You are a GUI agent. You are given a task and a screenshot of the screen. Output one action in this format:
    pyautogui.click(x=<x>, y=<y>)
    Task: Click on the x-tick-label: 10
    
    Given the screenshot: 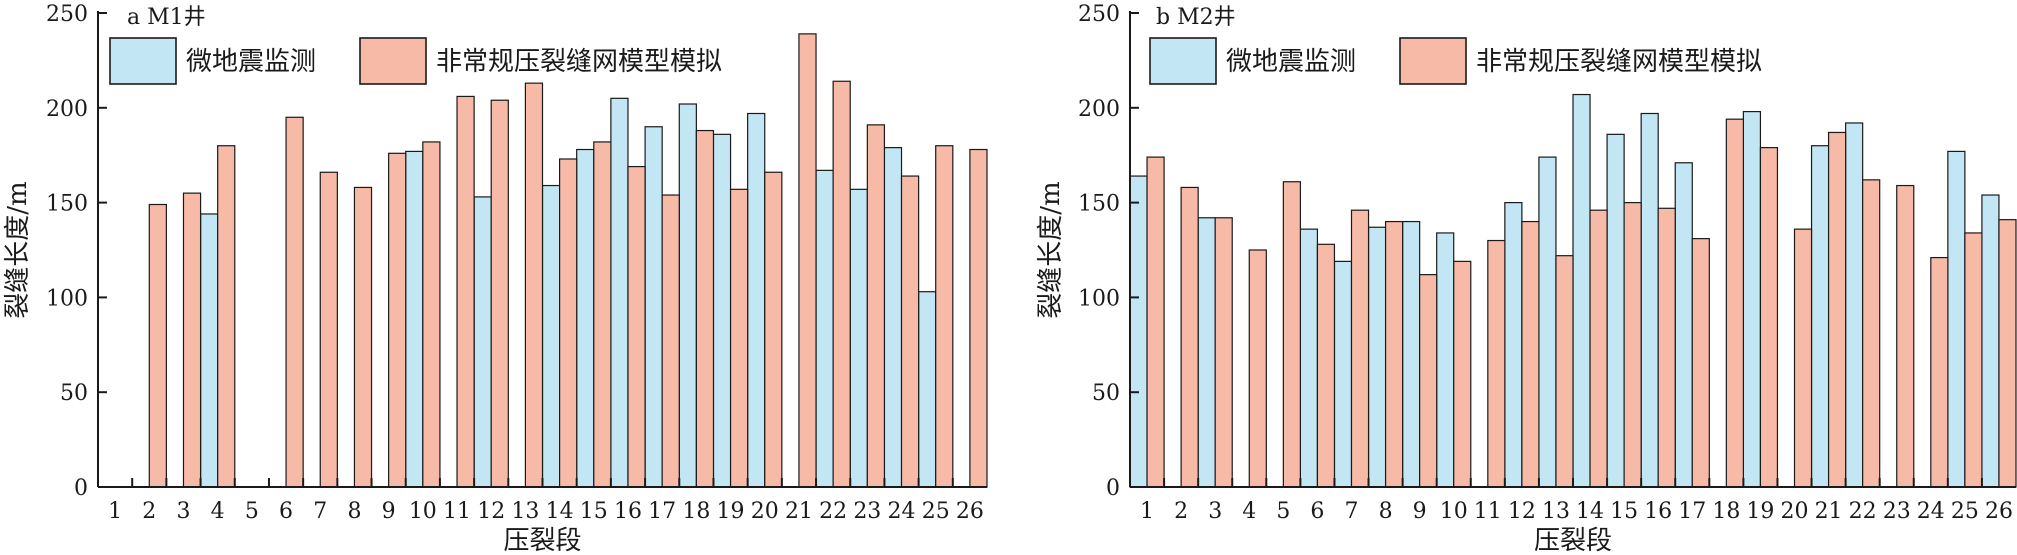 What is the action you would take?
    pyautogui.click(x=1454, y=511)
    